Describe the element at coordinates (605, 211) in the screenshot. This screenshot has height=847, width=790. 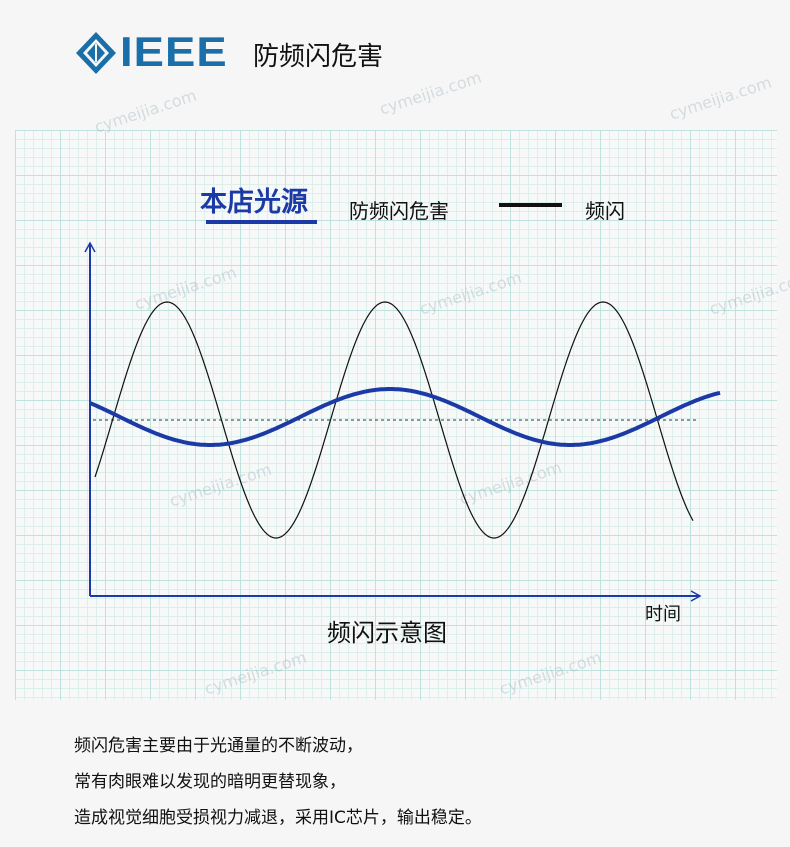
I see `legend-flicker-label: 频闪` at that location.